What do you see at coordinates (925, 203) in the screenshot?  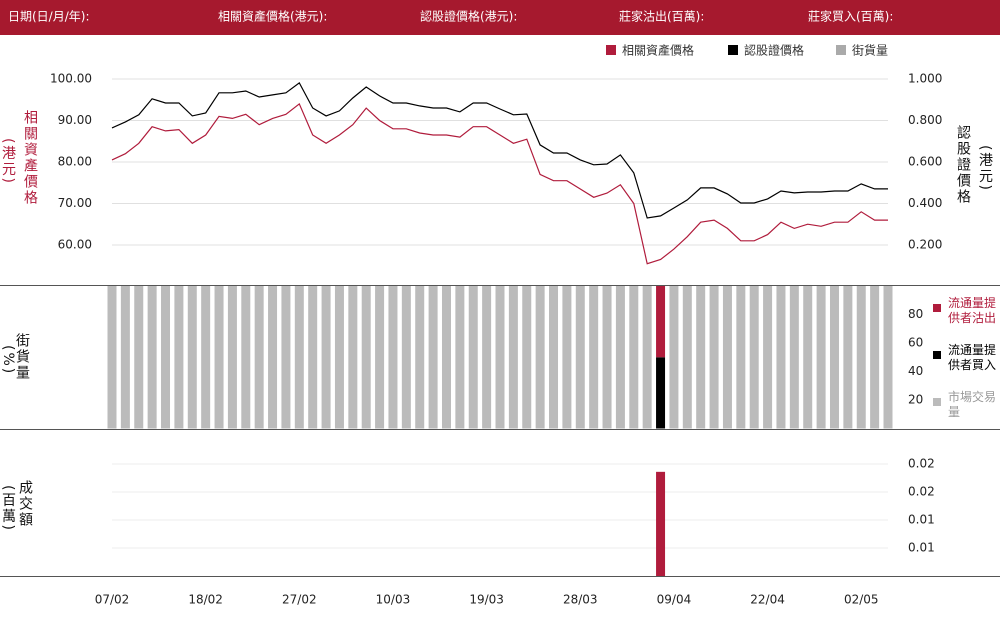 I see `y2-tick-label: 0.400` at bounding box center [925, 203].